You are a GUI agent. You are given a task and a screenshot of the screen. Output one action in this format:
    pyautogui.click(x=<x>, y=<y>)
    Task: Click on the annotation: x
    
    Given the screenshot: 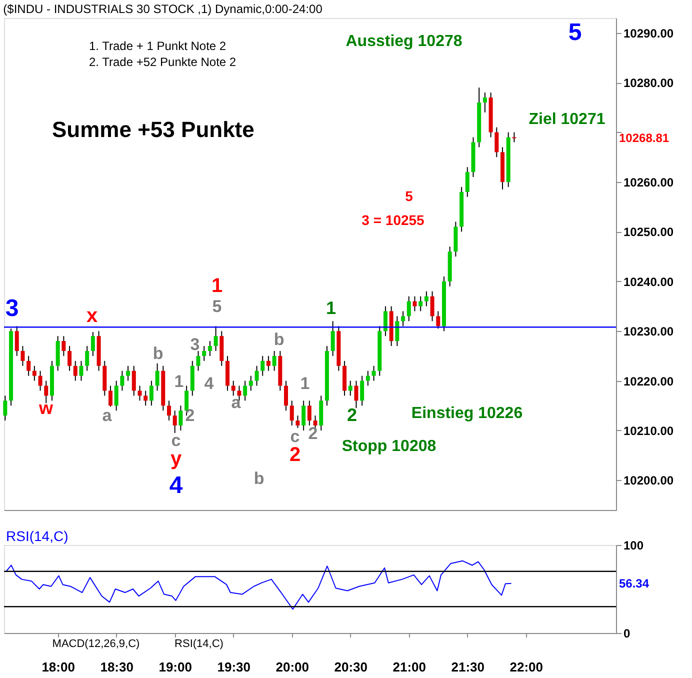 What is the action you would take?
    pyautogui.click(x=92, y=316)
    